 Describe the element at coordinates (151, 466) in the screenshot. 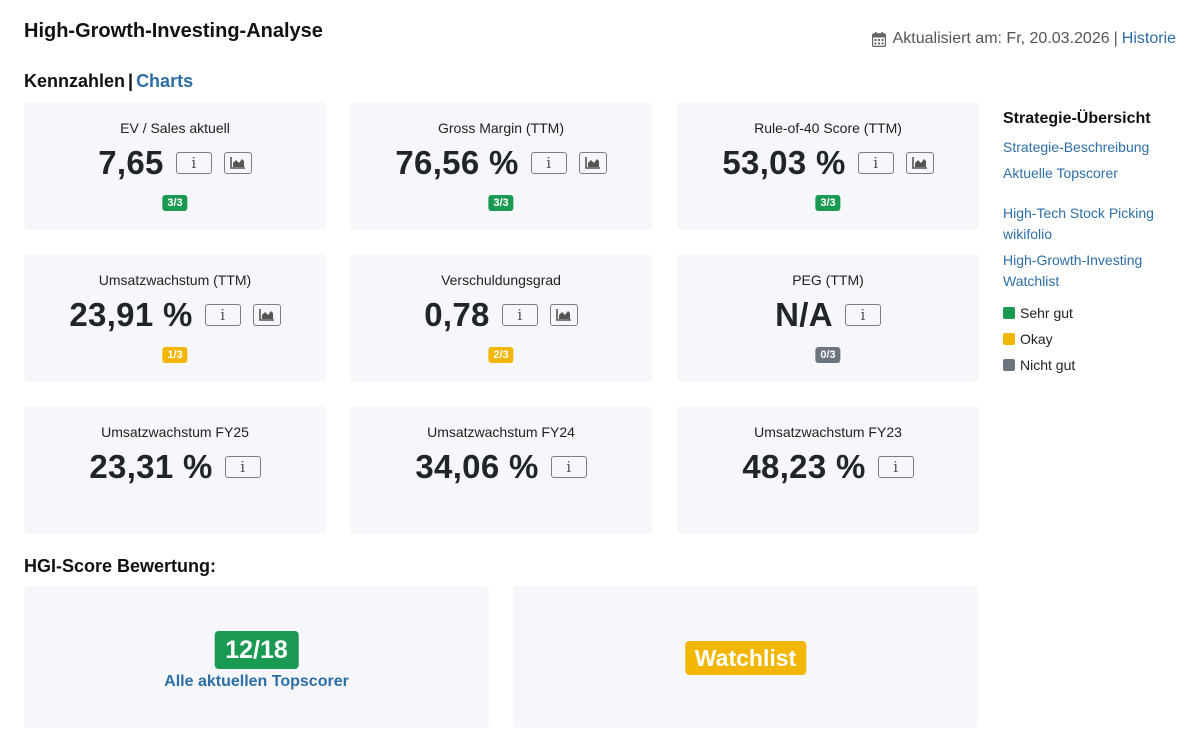

I see `metric-value: 23,31 %` at that location.